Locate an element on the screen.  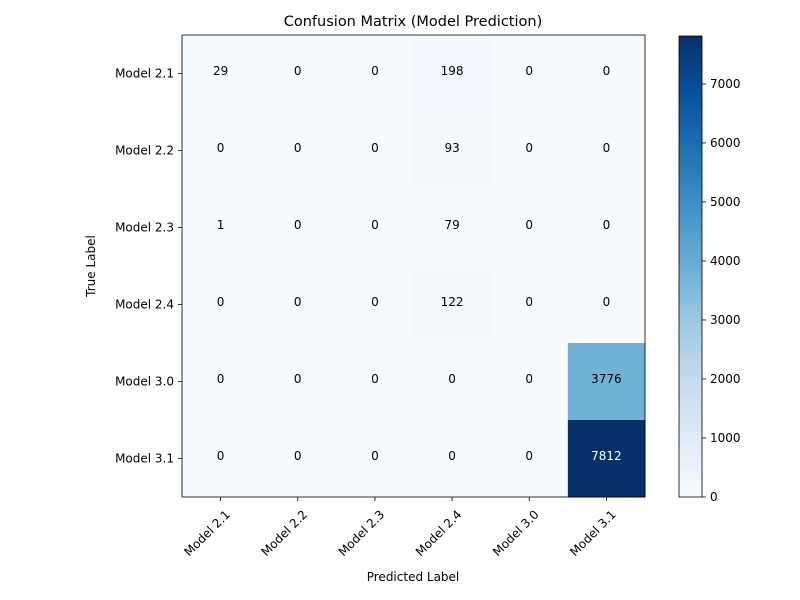
colorbar-tick-label: 7000 is located at coordinates (725, 84).